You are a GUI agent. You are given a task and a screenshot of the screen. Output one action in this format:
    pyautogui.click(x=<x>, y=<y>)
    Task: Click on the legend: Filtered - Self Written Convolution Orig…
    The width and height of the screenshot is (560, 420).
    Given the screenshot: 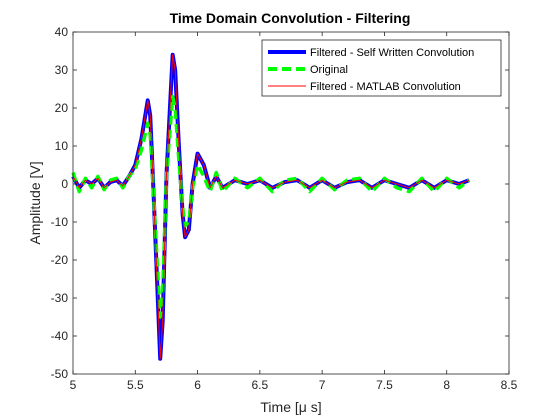 What is the action you would take?
    pyautogui.click(x=381, y=68)
    